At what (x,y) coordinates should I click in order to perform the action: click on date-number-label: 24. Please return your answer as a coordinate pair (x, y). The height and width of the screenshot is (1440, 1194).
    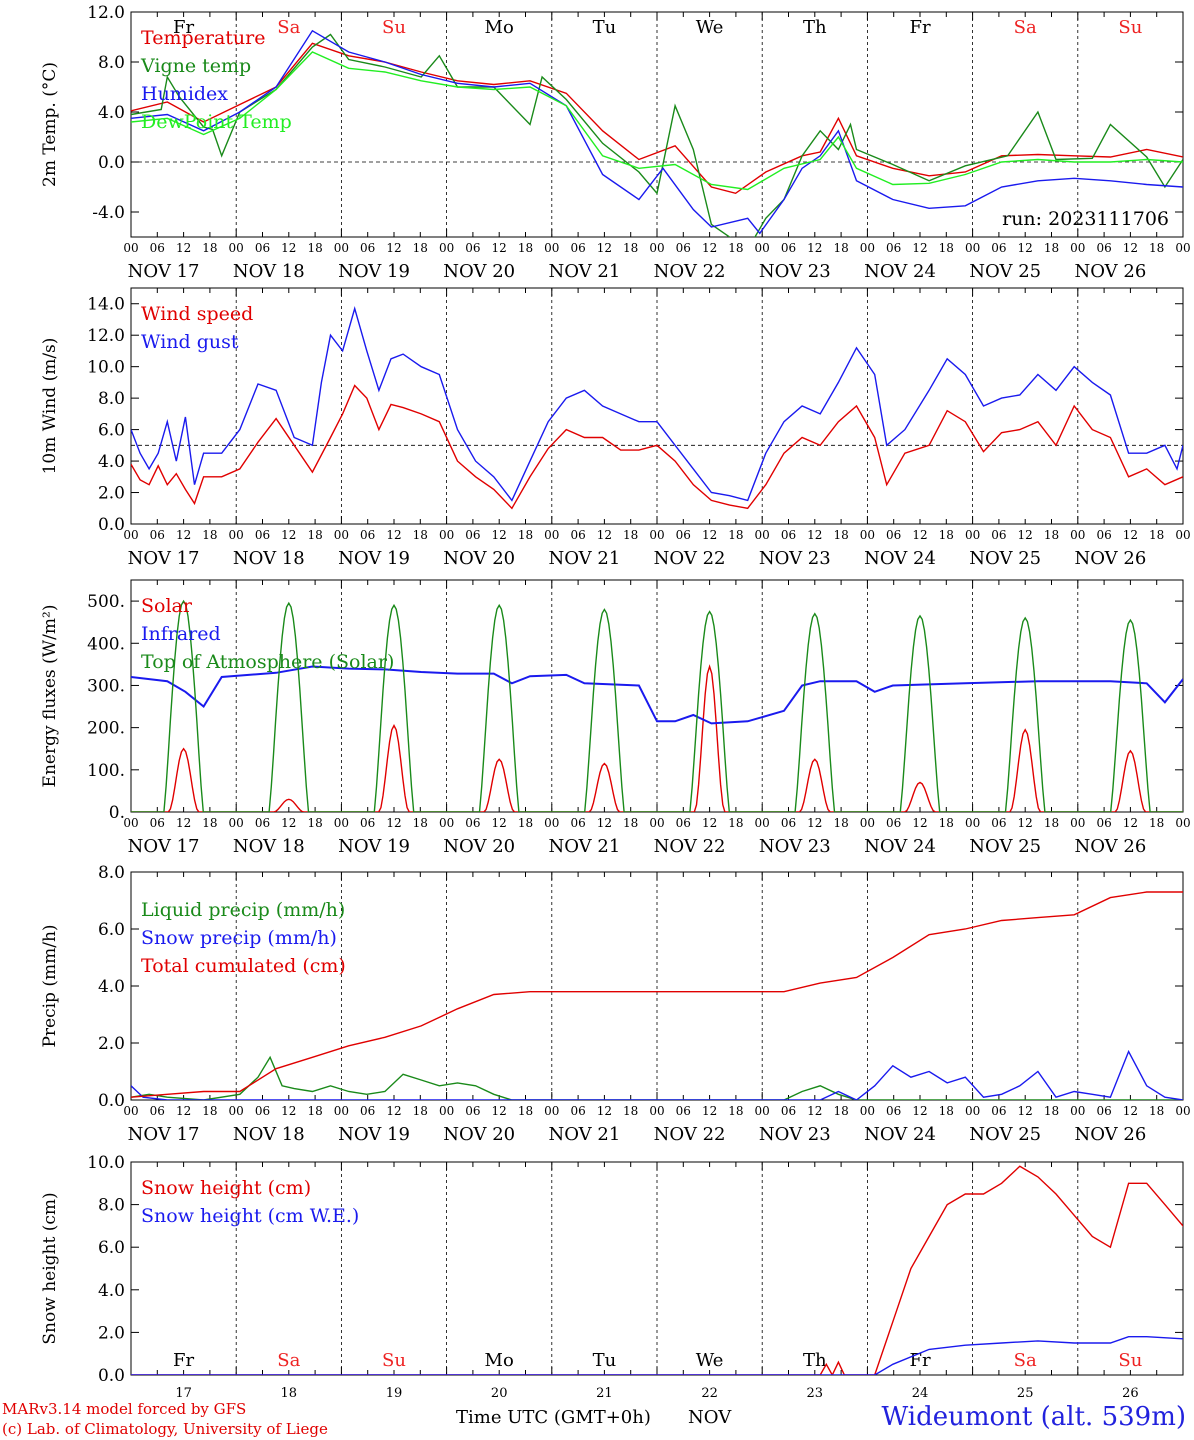
    Looking at the image, I should click on (920, 1393).